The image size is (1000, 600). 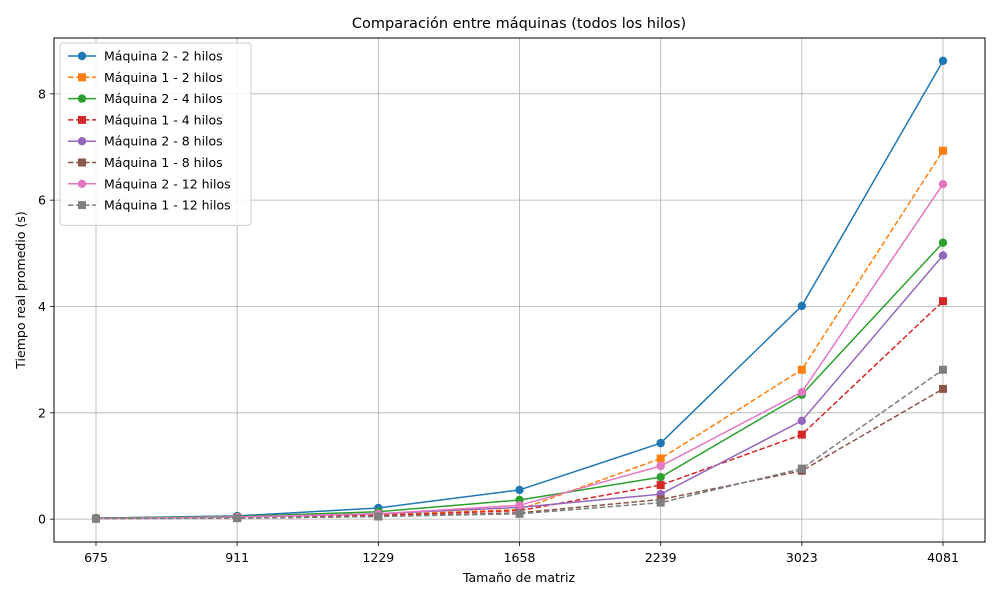 What do you see at coordinates (20, 290) in the screenshot?
I see `y-axis-label: Tiempo real promedio (s)` at bounding box center [20, 290].